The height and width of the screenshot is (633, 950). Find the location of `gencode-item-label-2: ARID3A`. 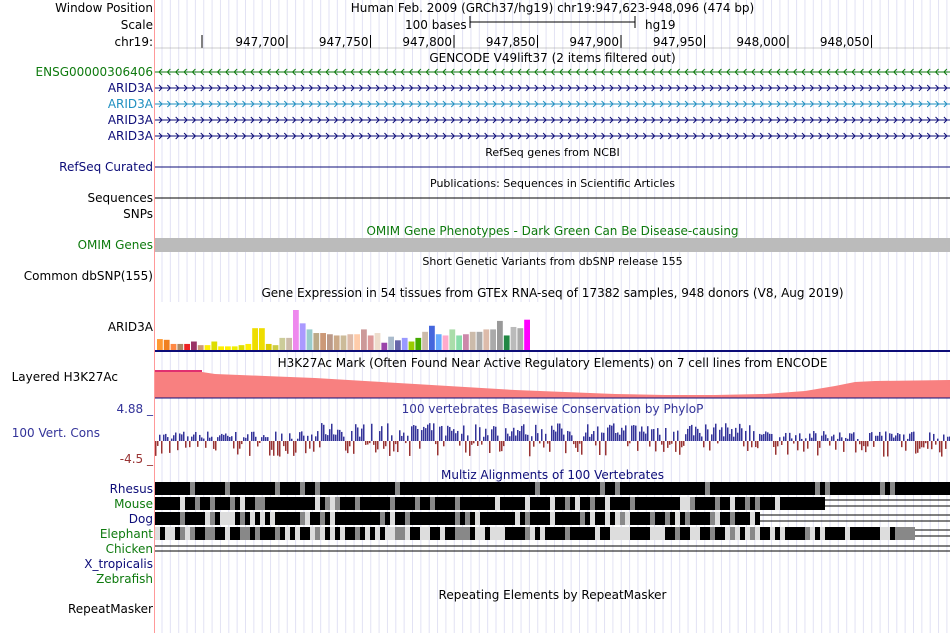

gencode-item-label-2: ARID3A is located at coordinates (130, 104).